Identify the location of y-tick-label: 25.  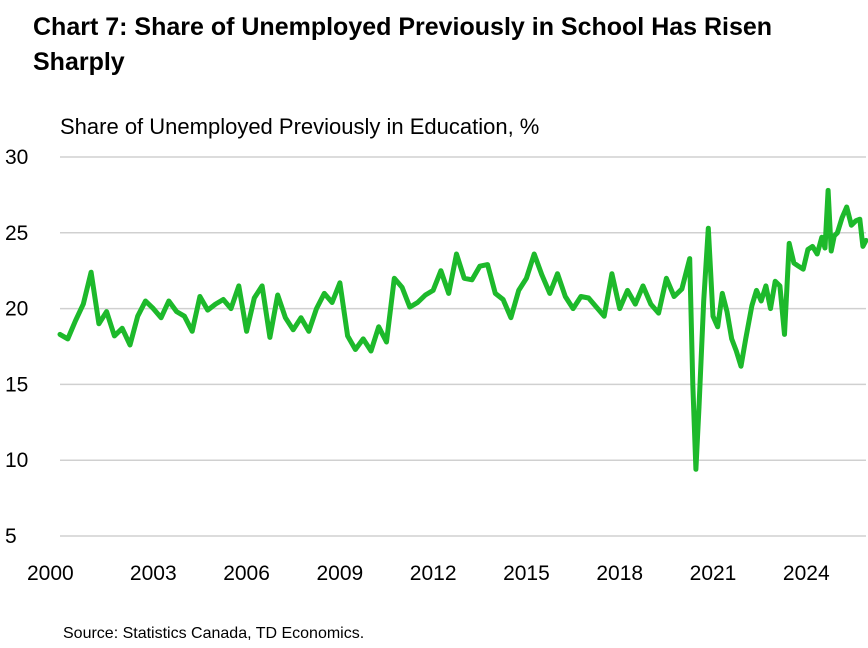
(16, 233).